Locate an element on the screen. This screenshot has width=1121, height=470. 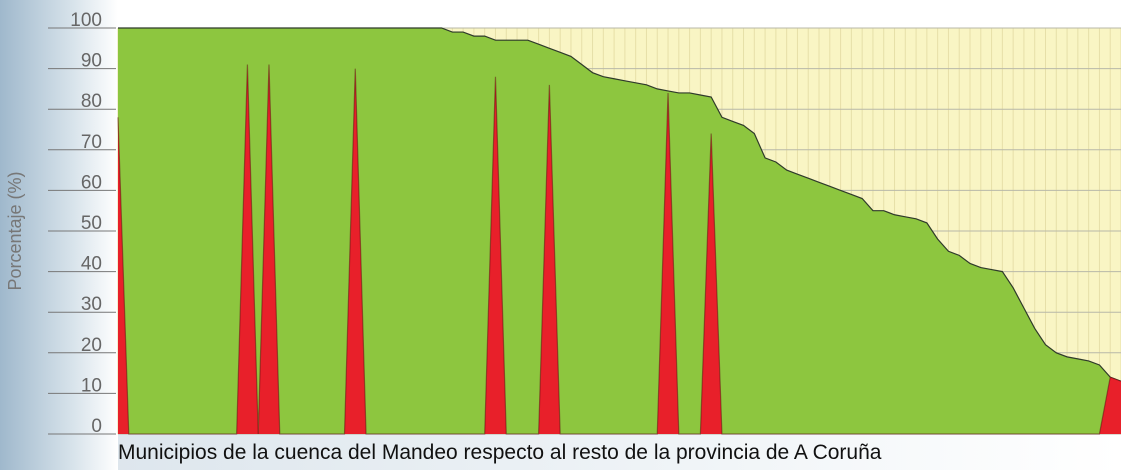
y-tick-label: 30 is located at coordinates (91, 304).